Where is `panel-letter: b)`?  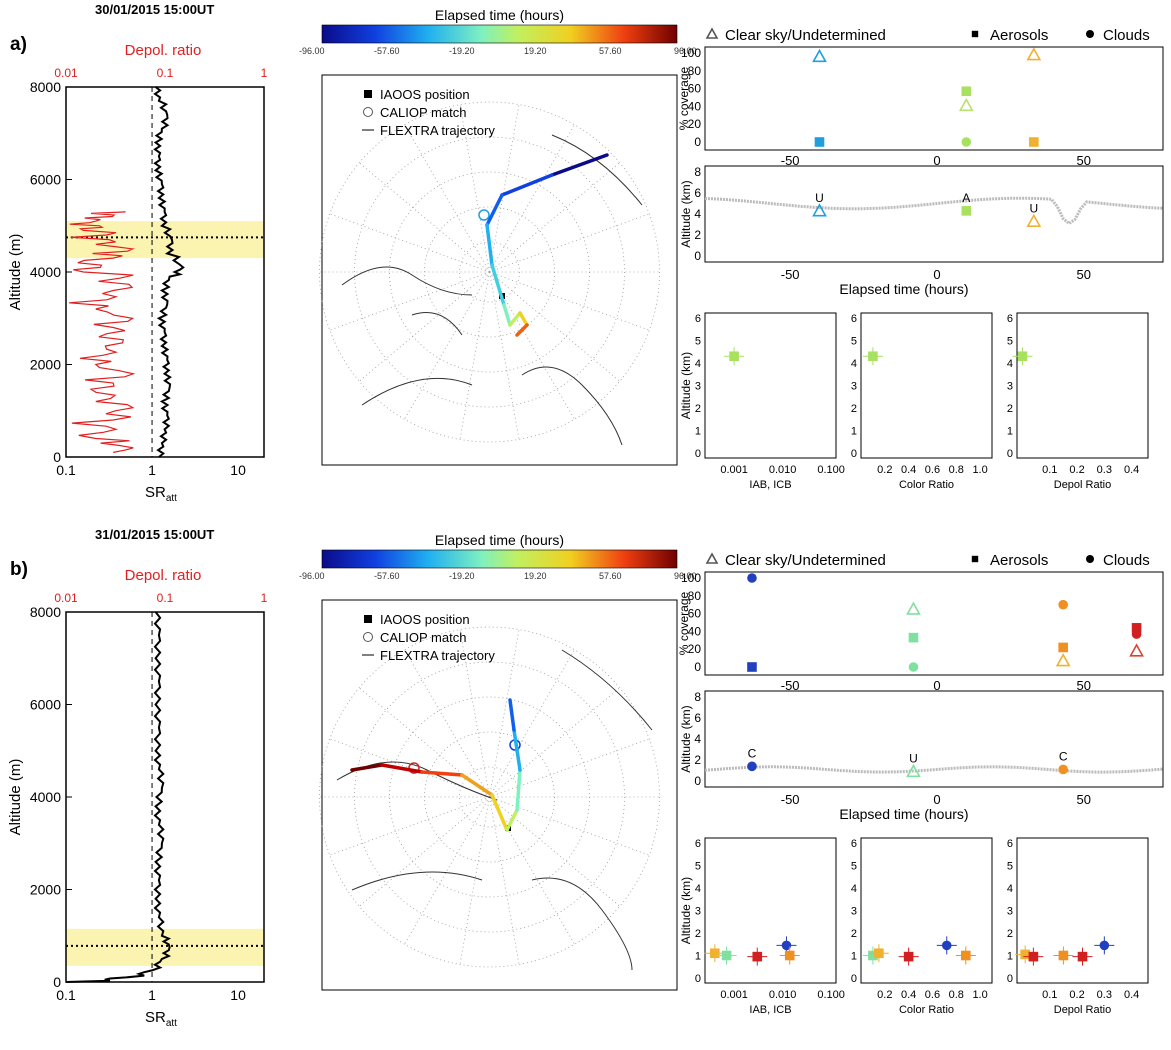
panel-letter: b) is located at coordinates (19, 569).